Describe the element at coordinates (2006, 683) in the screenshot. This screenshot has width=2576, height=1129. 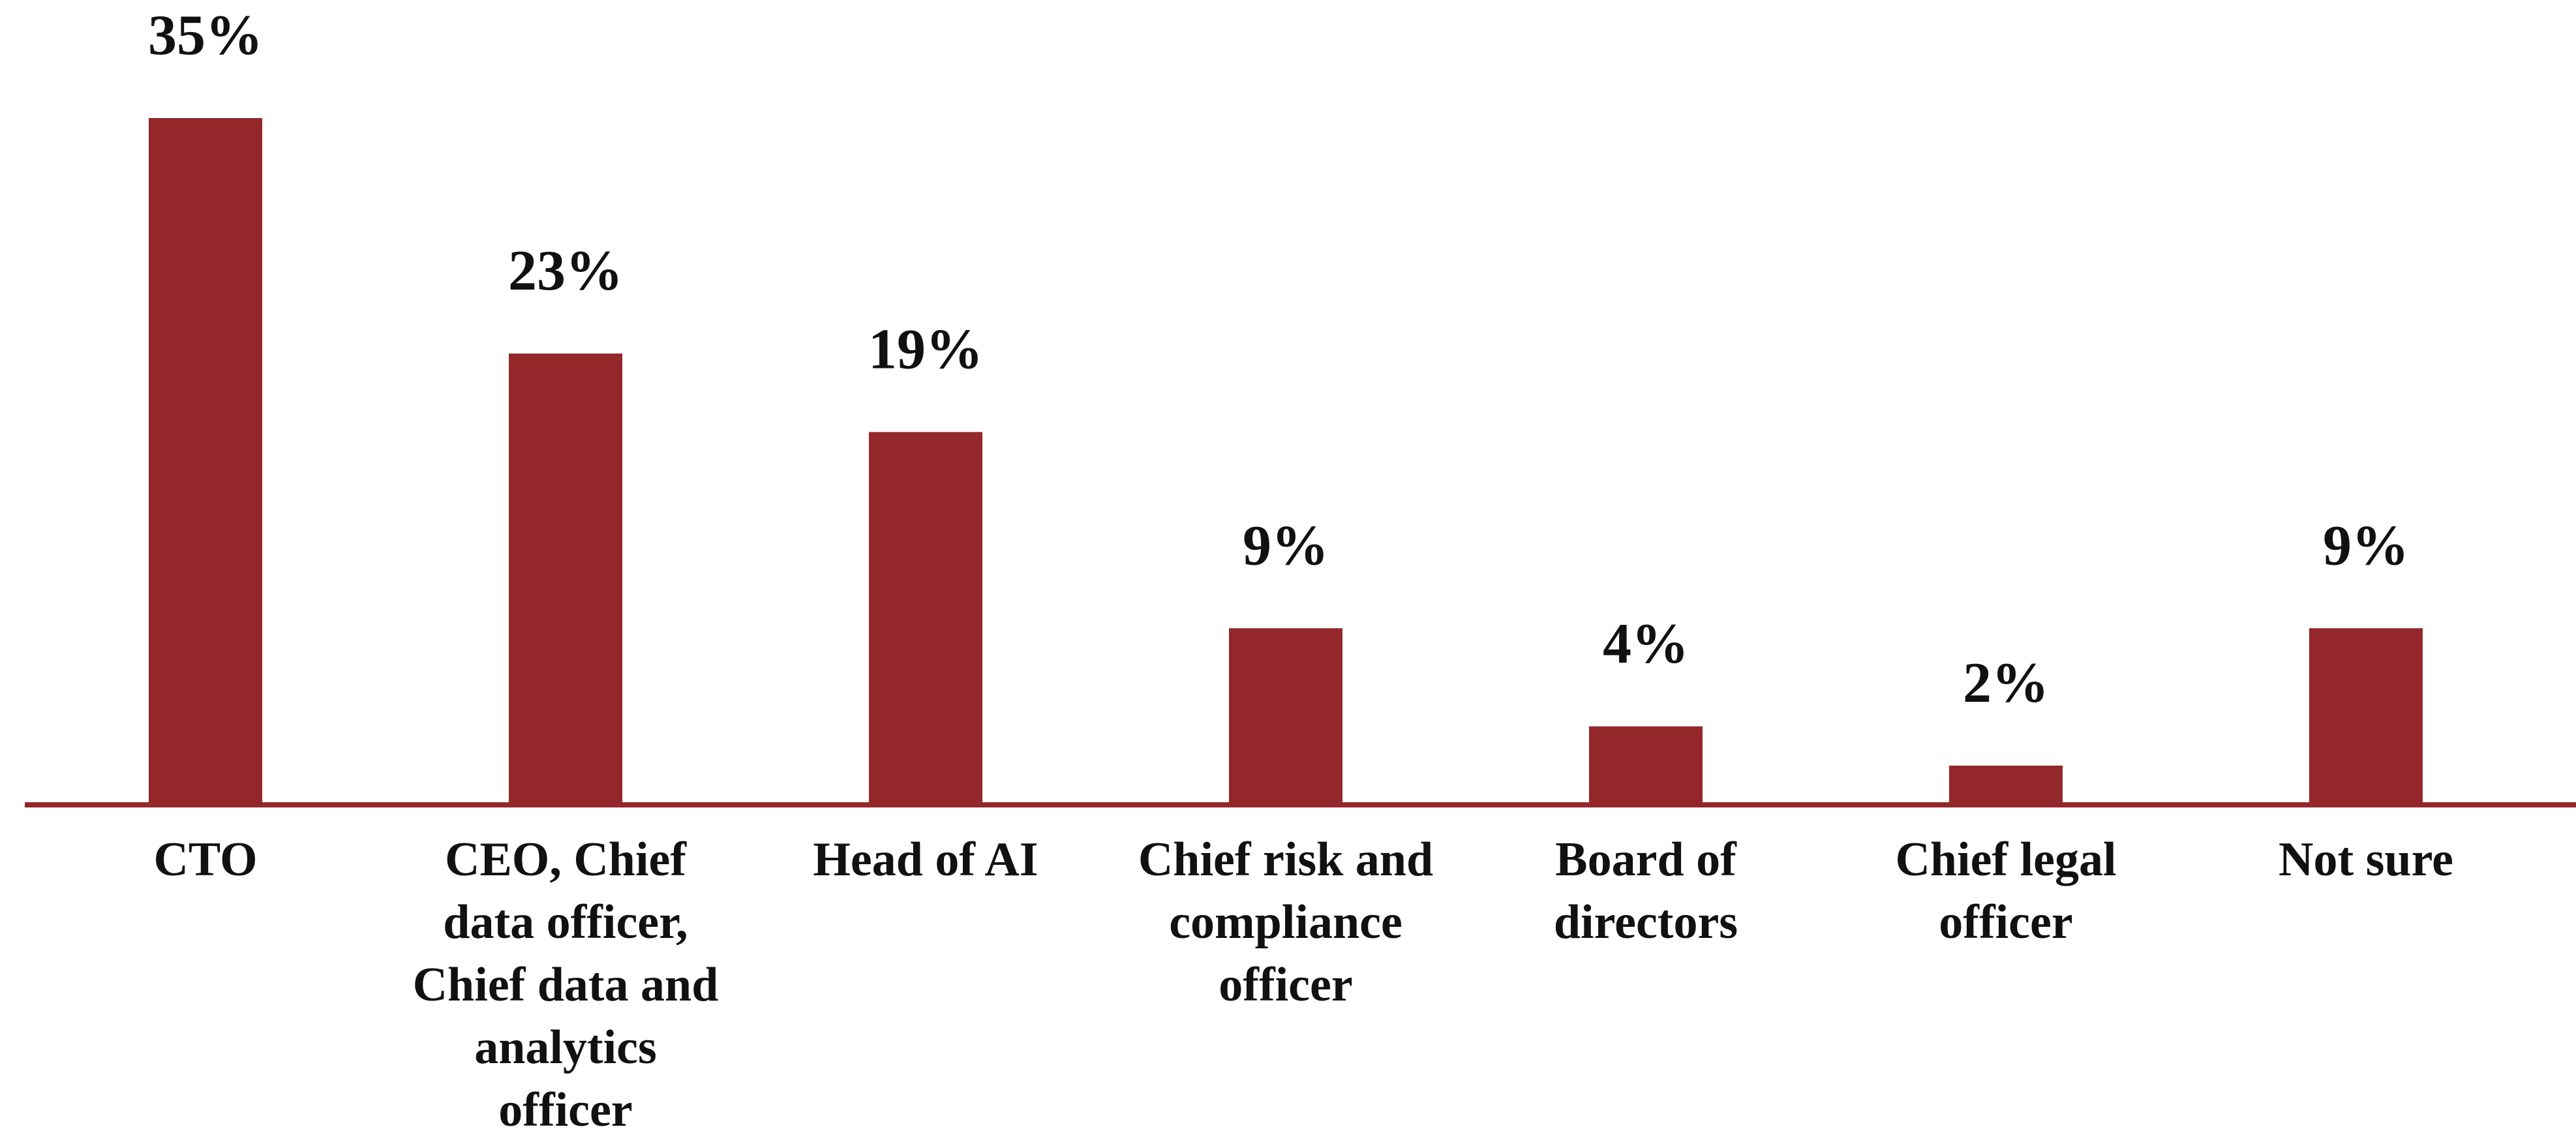
I see `value-label: 2%` at that location.